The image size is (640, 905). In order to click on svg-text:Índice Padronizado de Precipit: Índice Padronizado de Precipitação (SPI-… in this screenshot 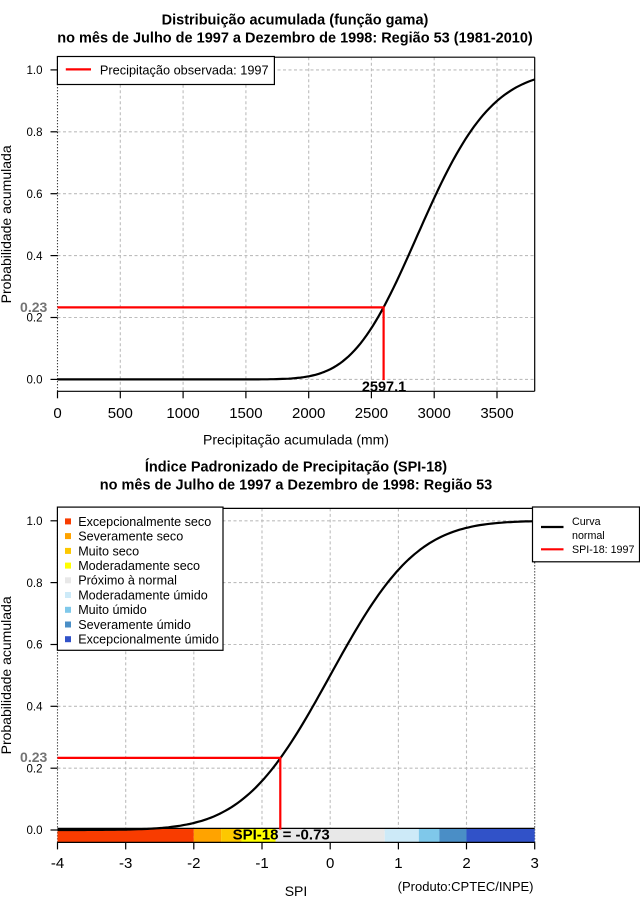, I will do `click(296, 467)`.